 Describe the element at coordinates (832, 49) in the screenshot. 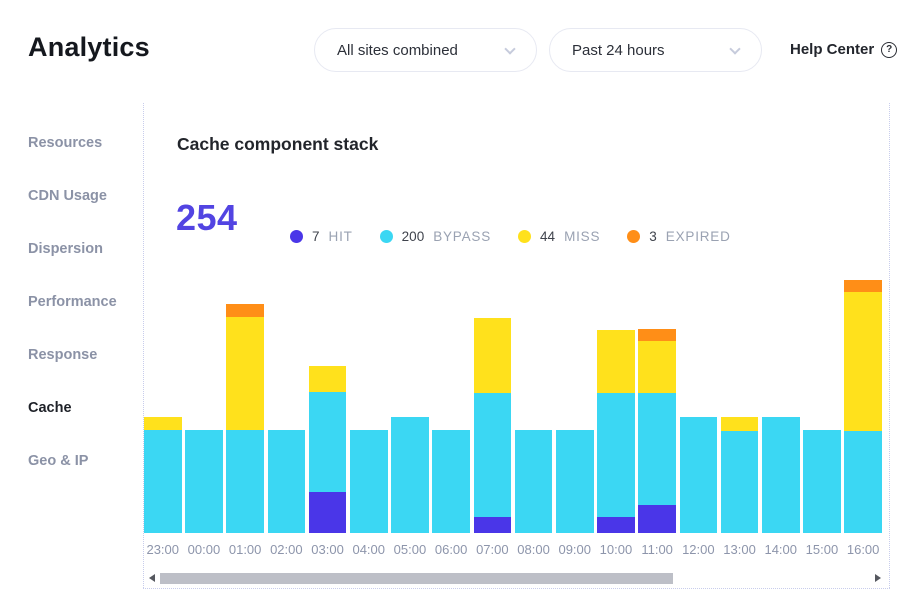

I see `help-center-label: Help Center` at that location.